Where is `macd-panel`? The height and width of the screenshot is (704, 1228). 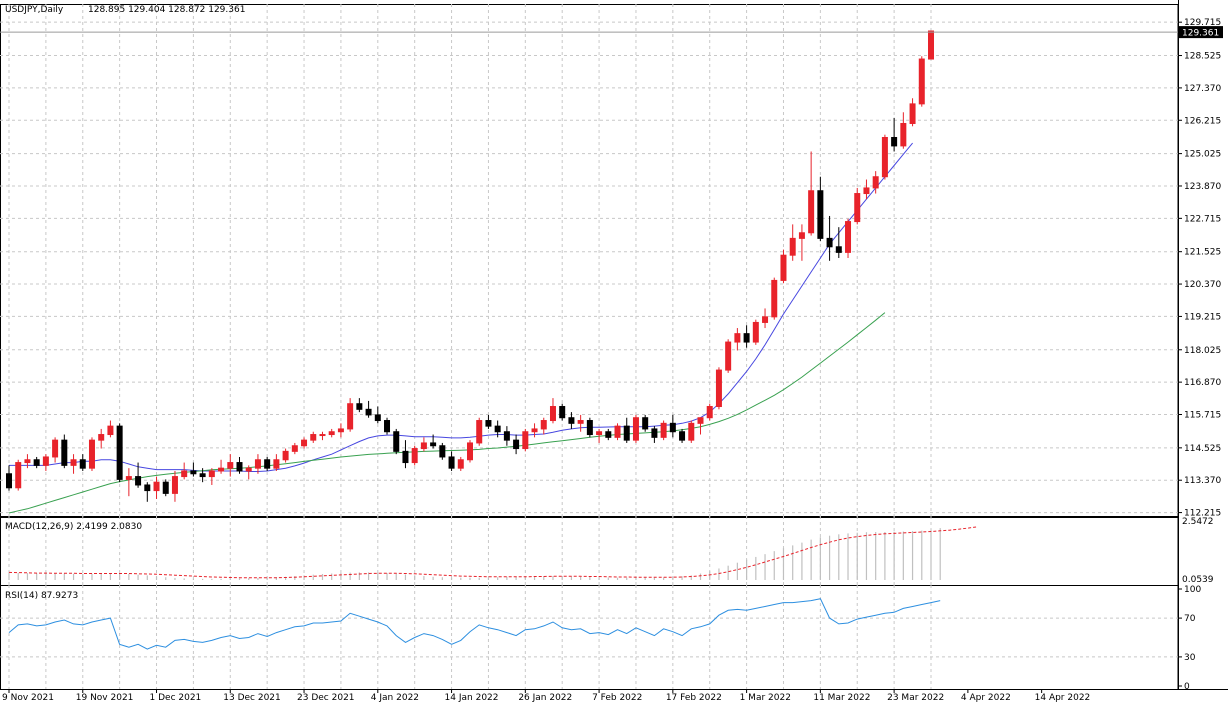 macd-panel is located at coordinates (493, 553).